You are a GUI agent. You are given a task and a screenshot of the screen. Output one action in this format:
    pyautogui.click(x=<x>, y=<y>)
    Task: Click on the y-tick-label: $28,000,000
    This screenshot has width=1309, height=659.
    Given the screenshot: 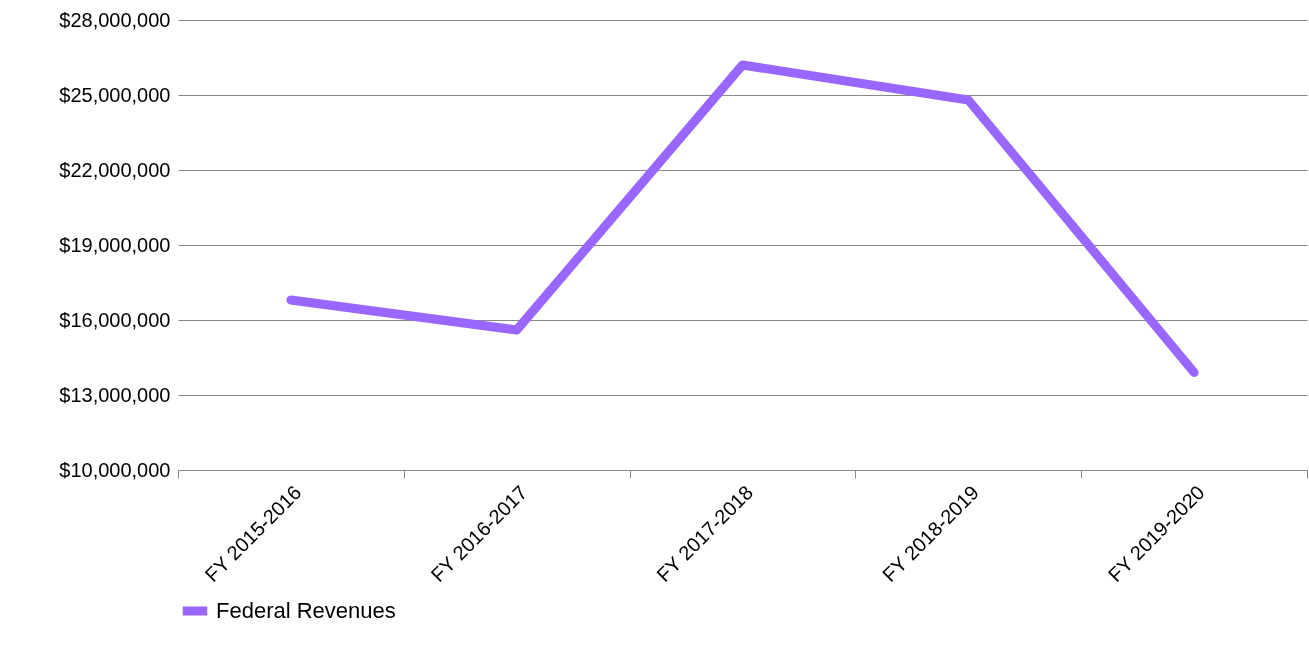 What is the action you would take?
    pyautogui.click(x=115, y=19)
    